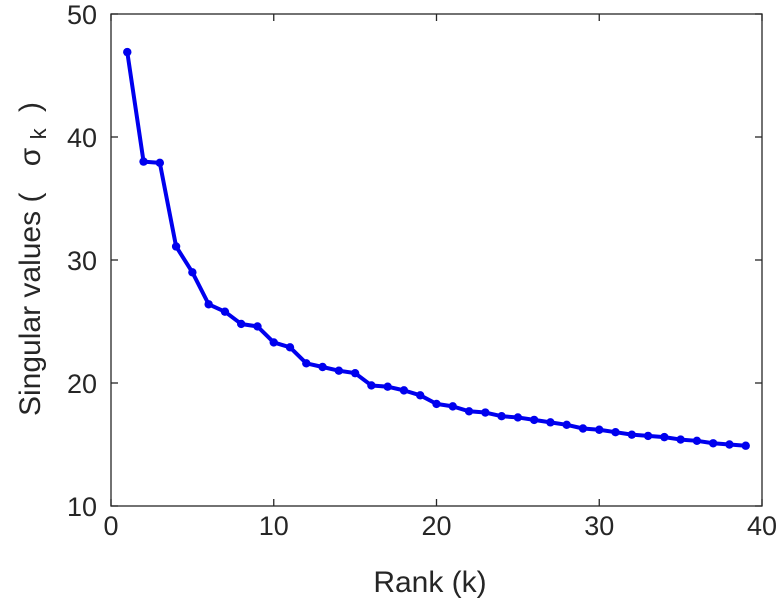 The image size is (782, 600). Describe the element at coordinates (436, 526) in the screenshot. I see `x-tick-label: 20` at that location.